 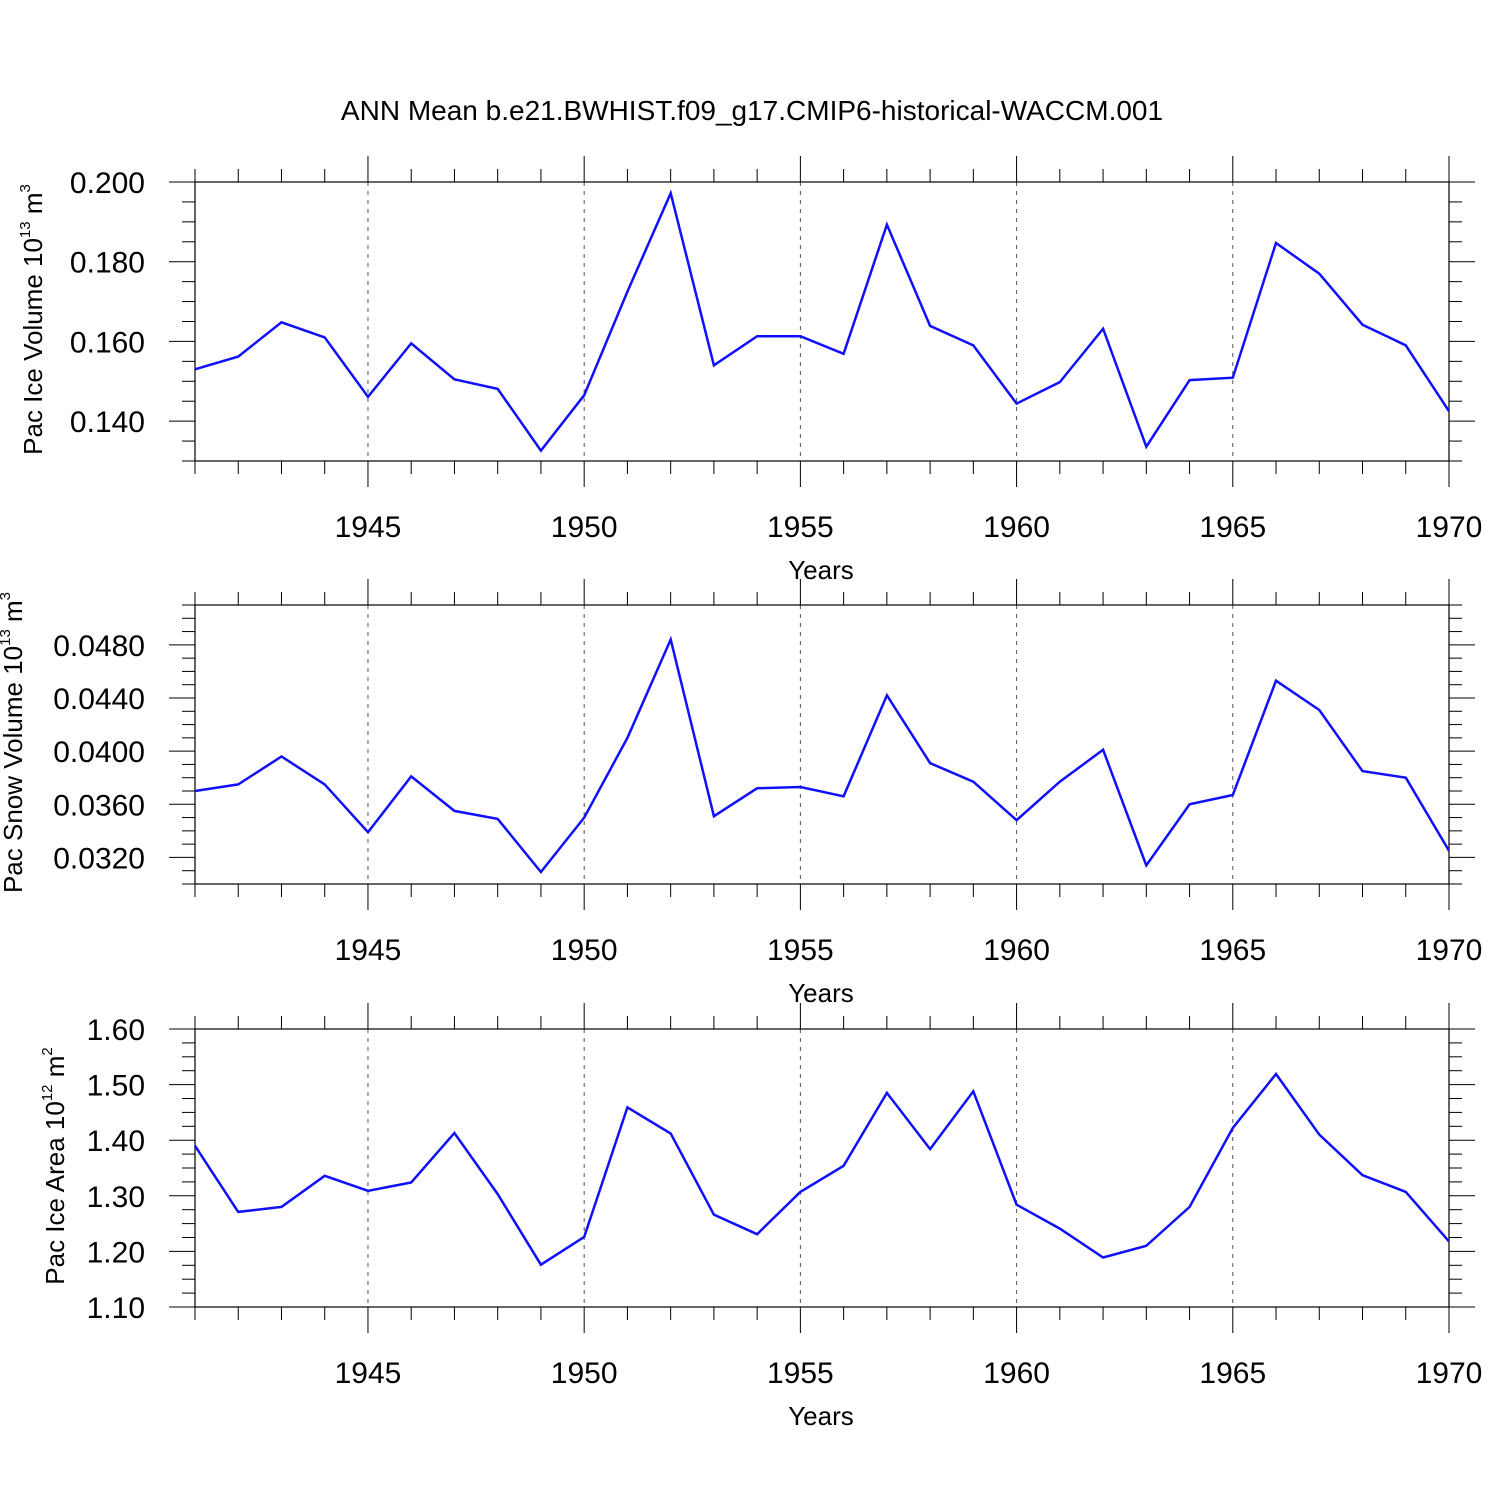 What do you see at coordinates (99, 699) in the screenshot?
I see `y-tick-label: 0.0440` at bounding box center [99, 699].